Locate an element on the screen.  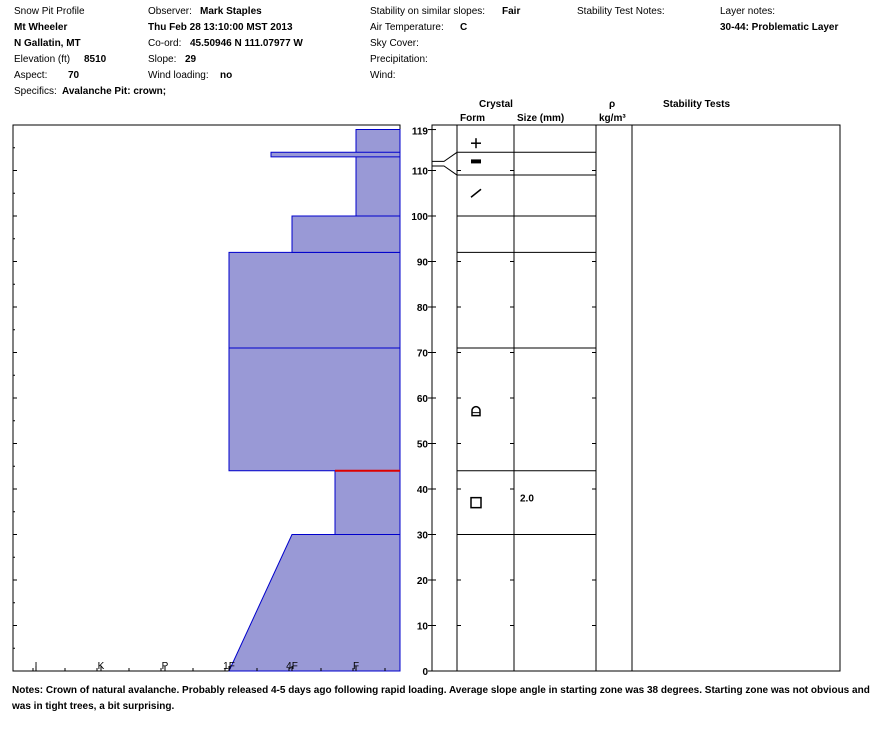
coord-label: Co-ord: is located at coordinates (165, 43).